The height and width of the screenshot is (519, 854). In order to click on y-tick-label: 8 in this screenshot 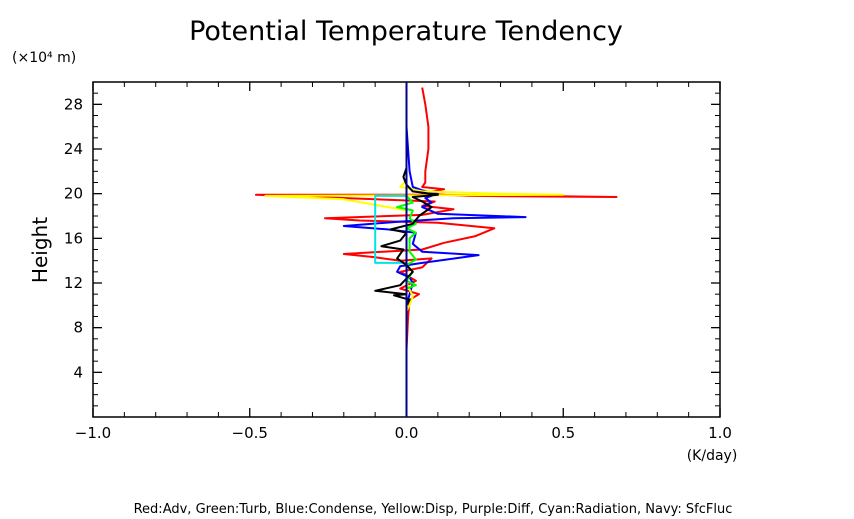, I will do `click(78, 328)`.